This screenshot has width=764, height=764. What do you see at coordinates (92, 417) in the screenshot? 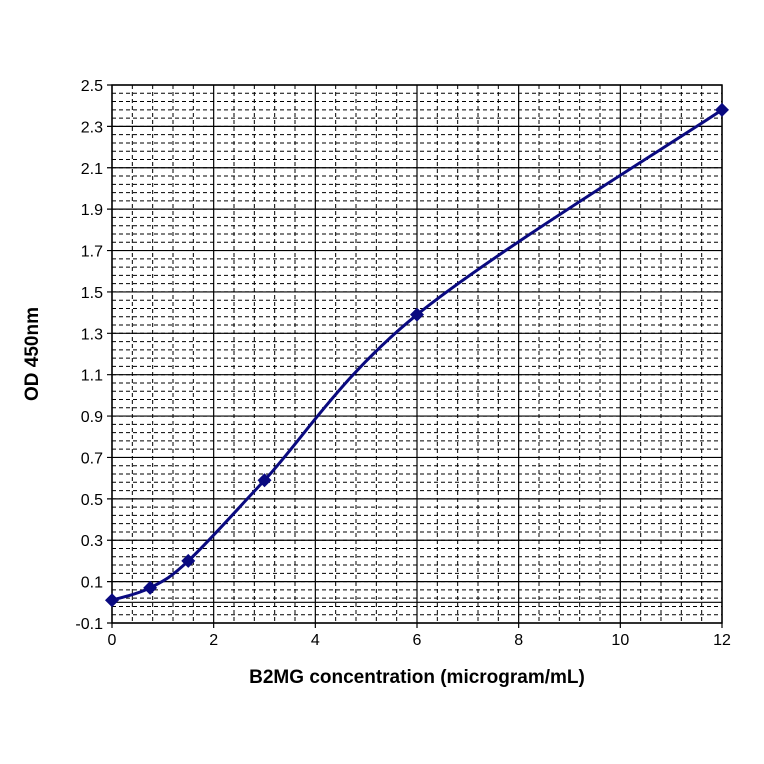
I see `y-tick-label: 0.9` at bounding box center [92, 417].